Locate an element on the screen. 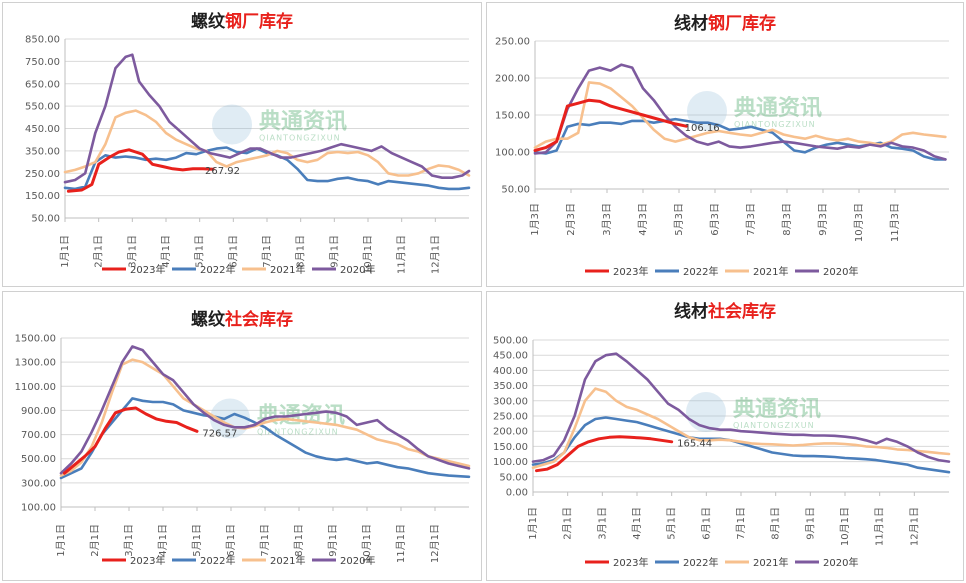 The height and width of the screenshot is (583, 966). y-tick-label: 0.00 is located at coordinates (517, 493).